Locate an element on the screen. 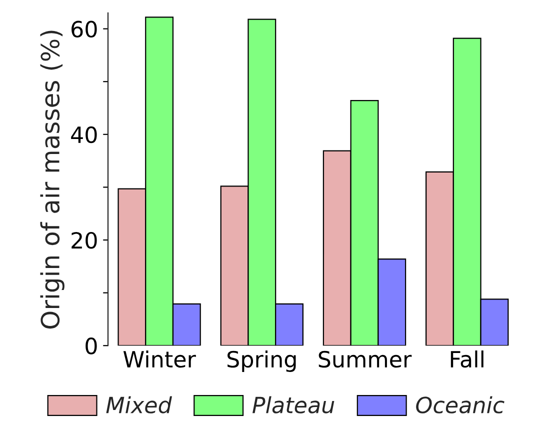 The image size is (540, 432). y-tick-label: 0 is located at coordinates (91, 346).